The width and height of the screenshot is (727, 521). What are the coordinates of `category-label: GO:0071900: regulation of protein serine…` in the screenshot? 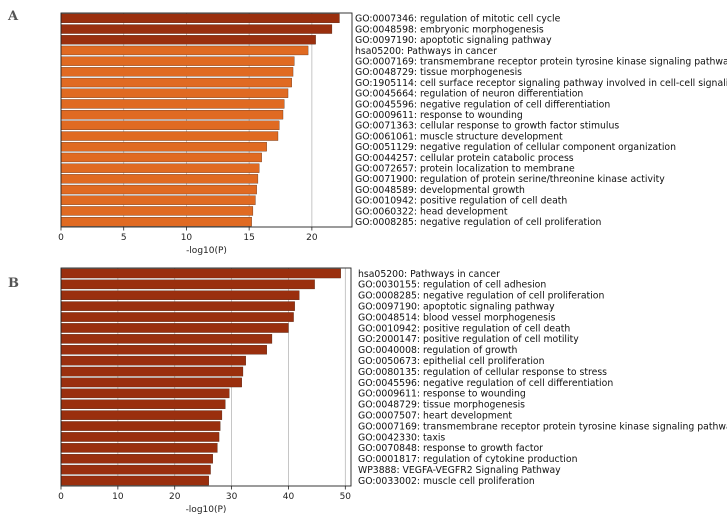 It's located at (510, 179).